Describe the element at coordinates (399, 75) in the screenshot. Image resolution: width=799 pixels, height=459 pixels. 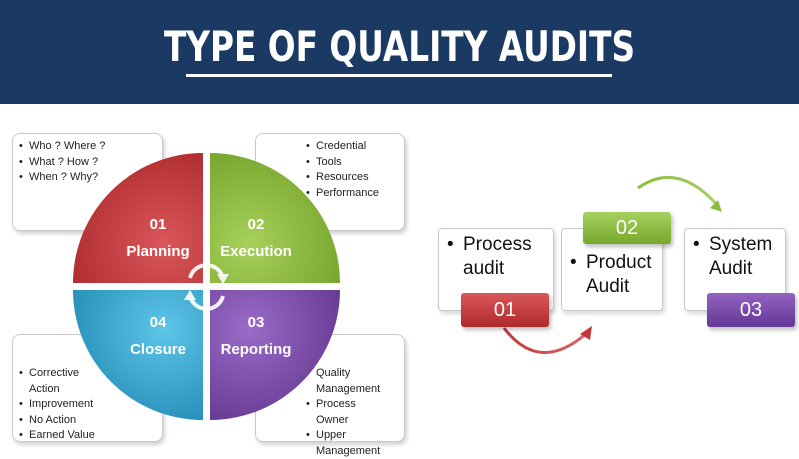
I see `title-underline` at that location.